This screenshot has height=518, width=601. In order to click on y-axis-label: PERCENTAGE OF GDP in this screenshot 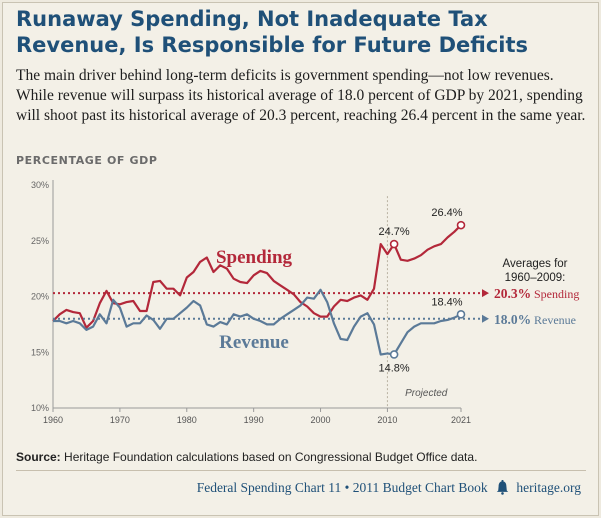, I will do `click(87, 160)`.